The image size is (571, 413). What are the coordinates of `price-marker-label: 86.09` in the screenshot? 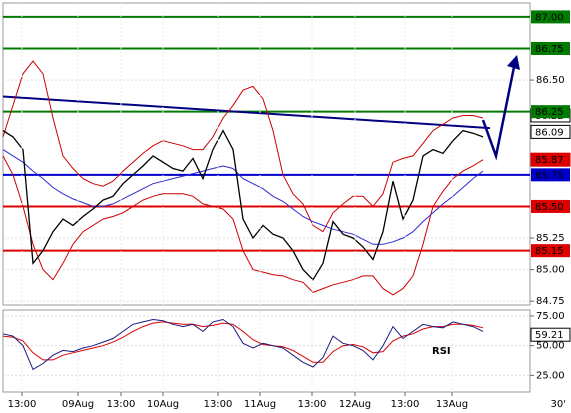 It's located at (549, 132).